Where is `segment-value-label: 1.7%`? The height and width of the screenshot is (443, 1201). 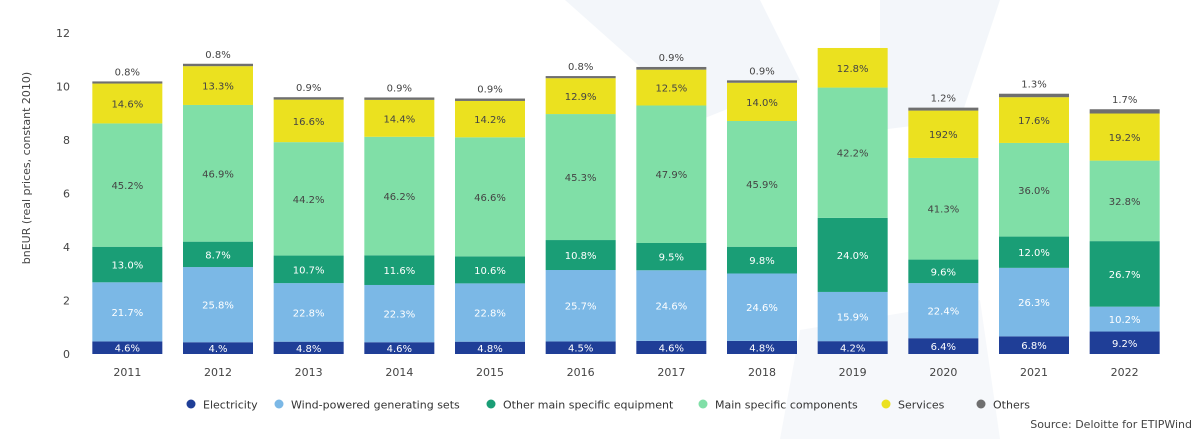 segment-value-label: 1.7% is located at coordinates (1124, 100).